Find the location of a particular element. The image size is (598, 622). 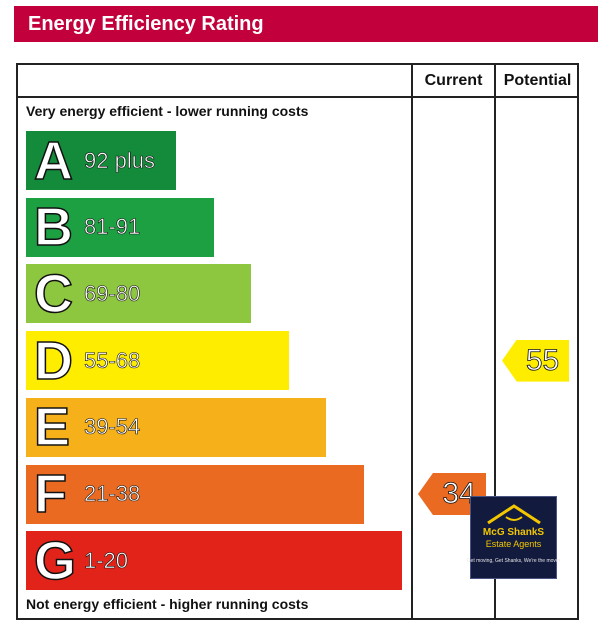

band-range: 39-54 is located at coordinates (112, 427).